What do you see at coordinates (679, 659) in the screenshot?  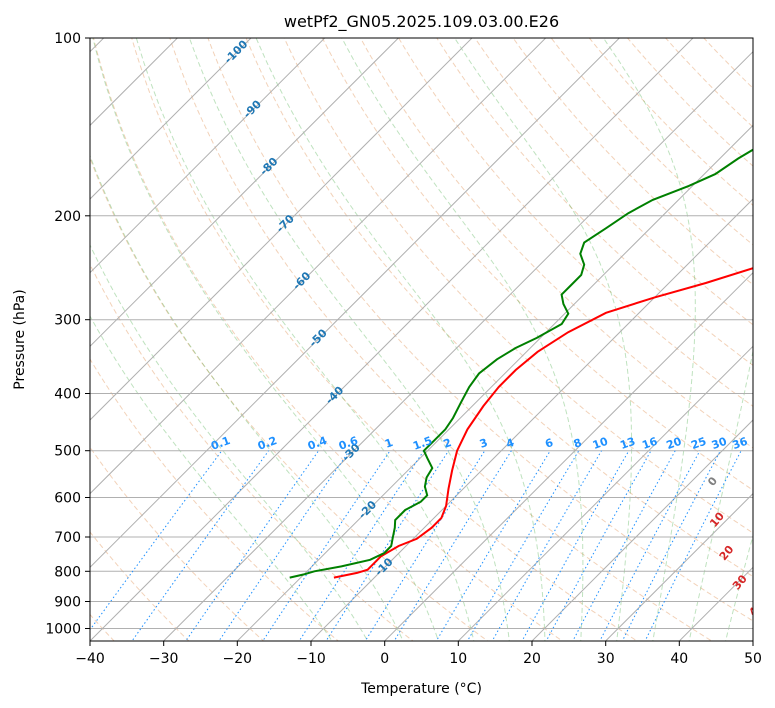 I see `x-tick-label: 40` at bounding box center [679, 659].